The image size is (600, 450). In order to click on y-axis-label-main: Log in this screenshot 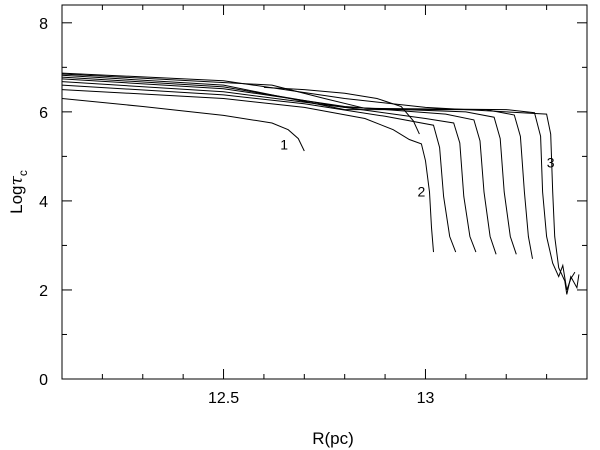, I will do `click(16, 200)`.